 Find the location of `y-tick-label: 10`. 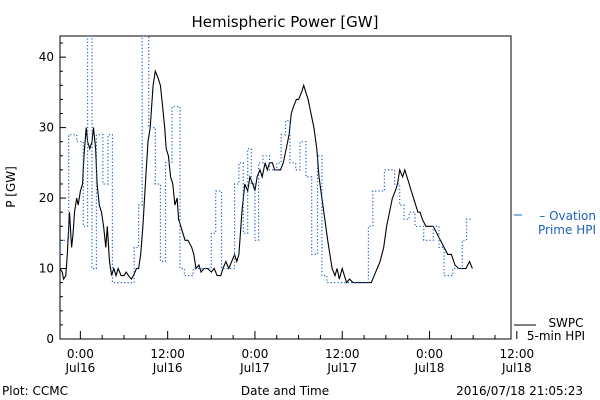

y-tick-label: 10 is located at coordinates (46, 269).